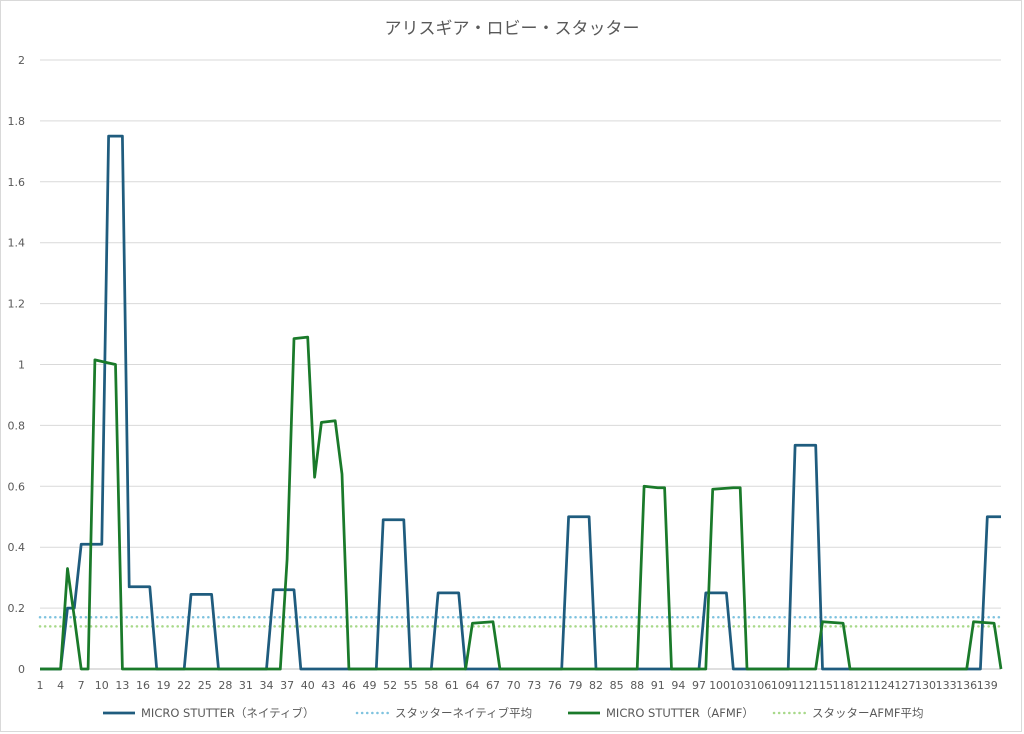  I want to click on x-tick-label: 76, so click(555, 685).